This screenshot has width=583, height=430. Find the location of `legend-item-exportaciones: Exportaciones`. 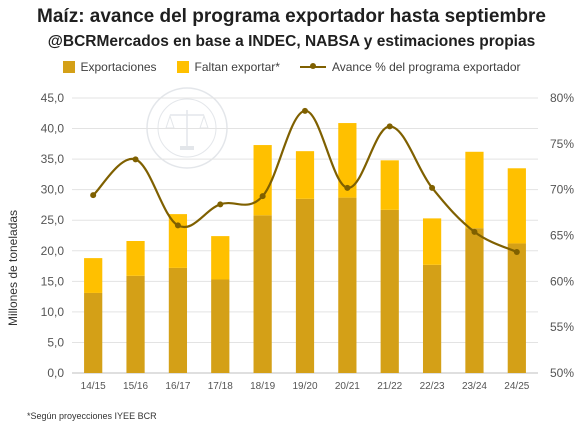

legend-item-exportaciones: Exportaciones is located at coordinates (109, 67).